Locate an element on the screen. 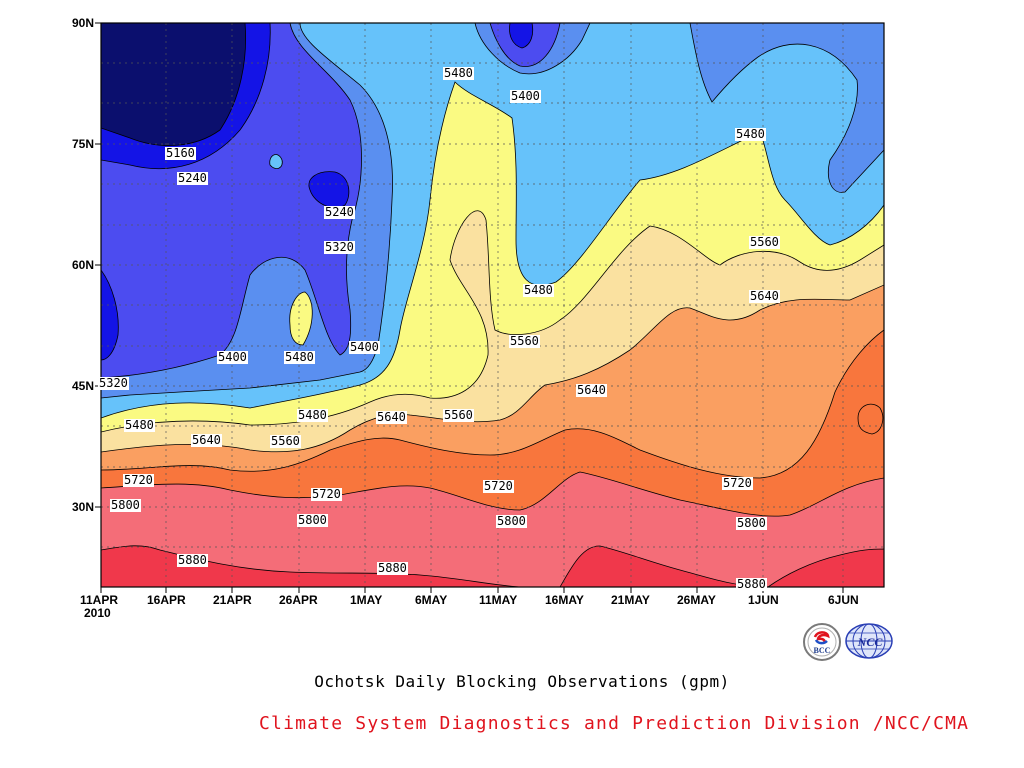 The height and width of the screenshot is (768, 1024). x-tick-21may: 21MAY is located at coordinates (630, 600).